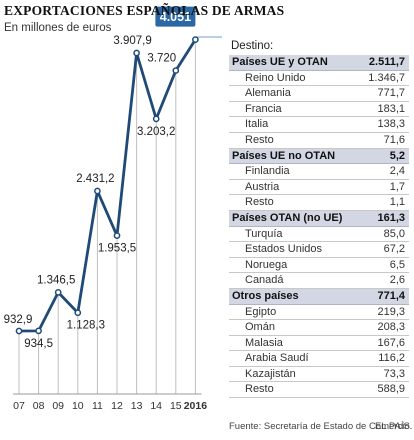 Image resolution: width=414 pixels, height=440 pixels. Describe the element at coordinates (397, 202) in the screenshot. I see `country-value: 1,1` at that location.